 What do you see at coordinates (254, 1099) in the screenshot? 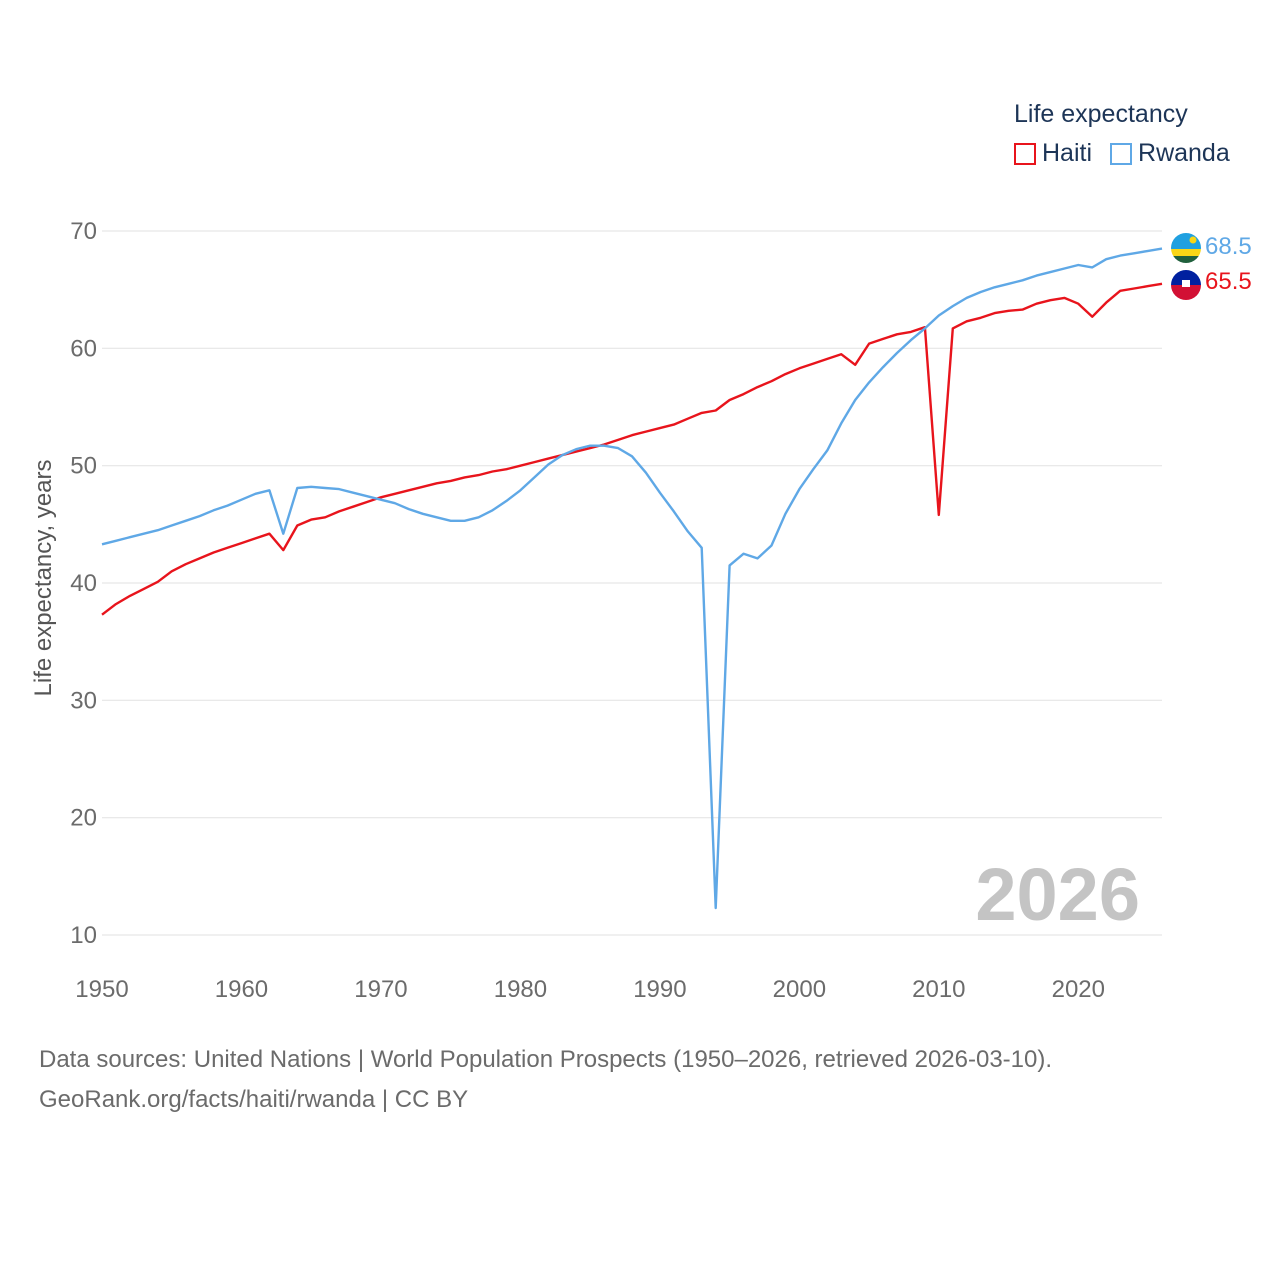
I see `source-line-2: GeoRank.org/facts/haiti/rwanda | CC BY` at bounding box center [254, 1099].